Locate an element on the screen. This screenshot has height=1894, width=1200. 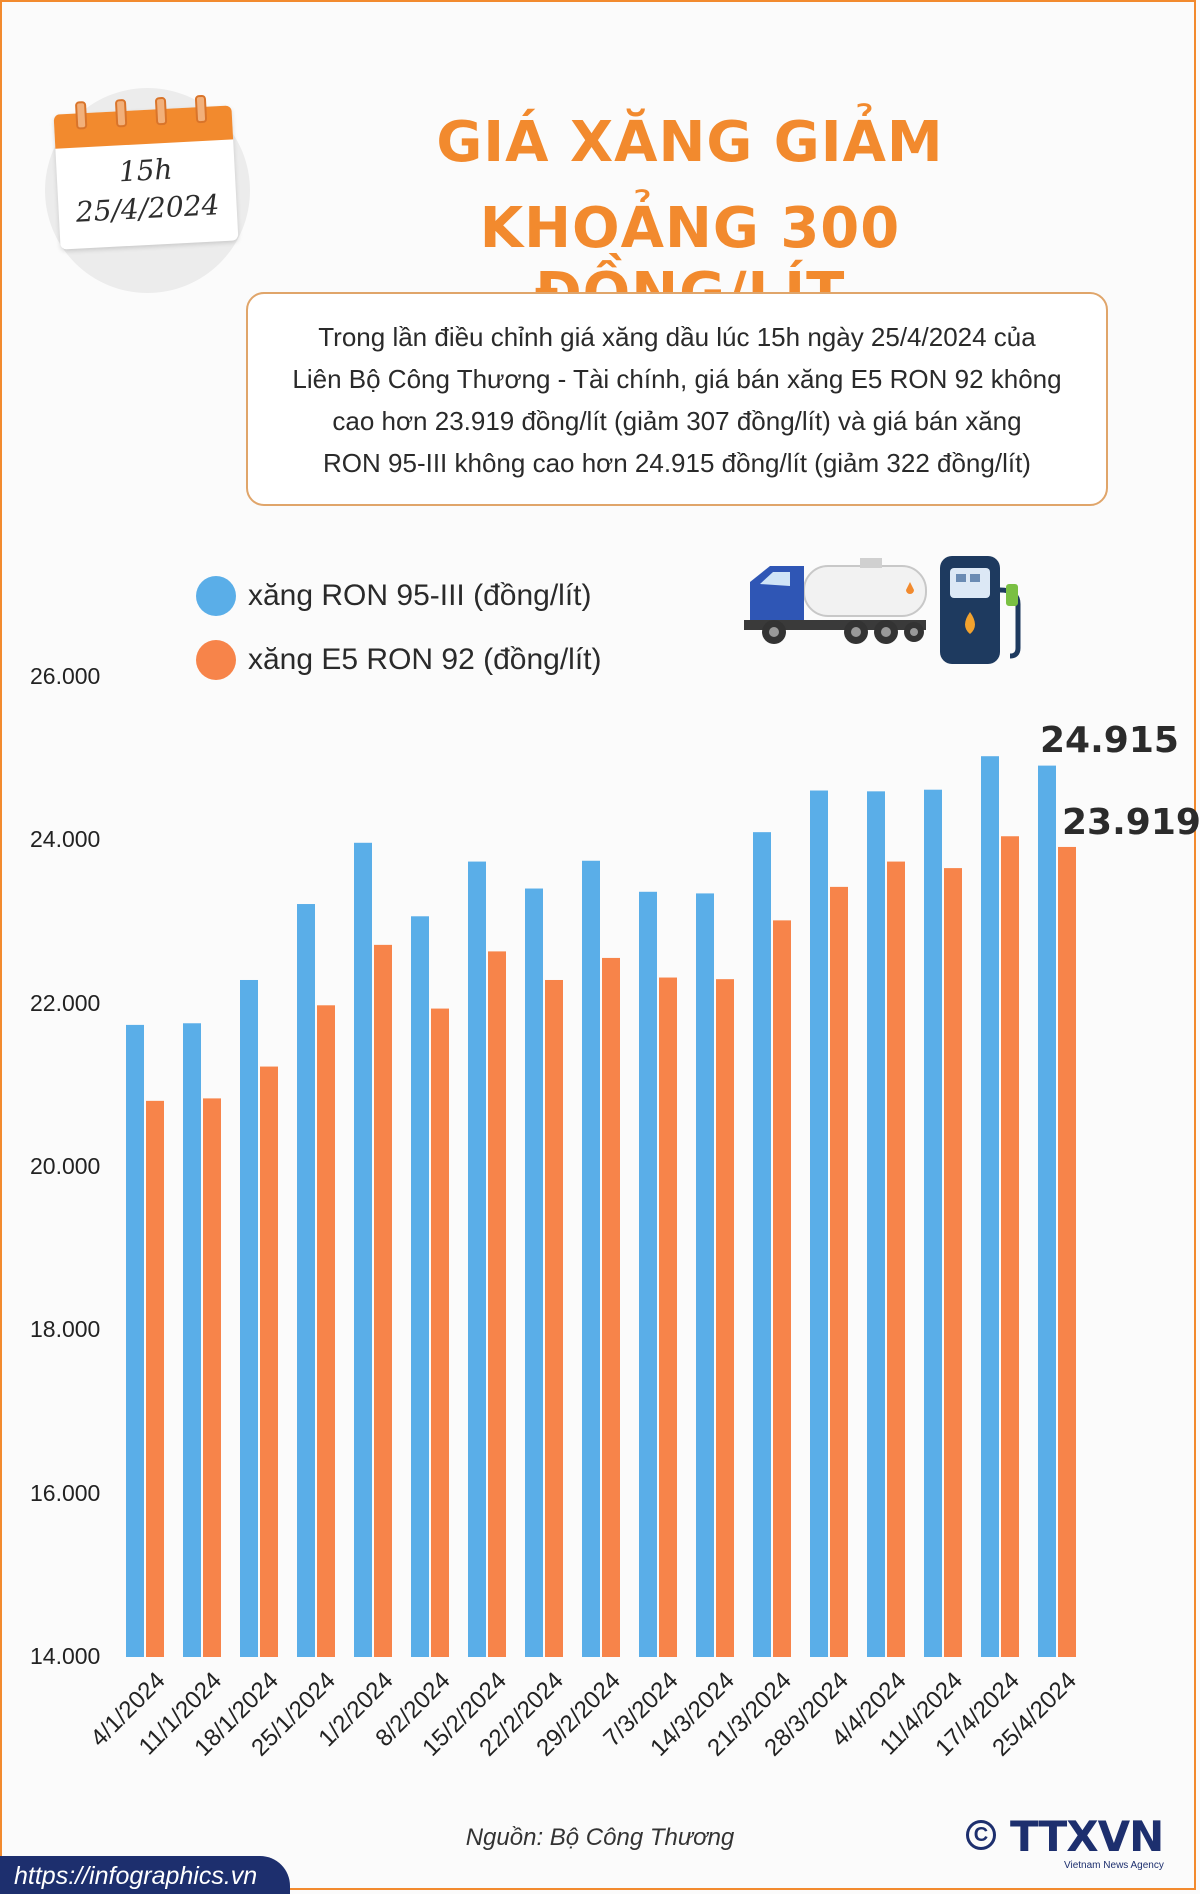
y-tick-label: 20.000 is located at coordinates (65, 1166).